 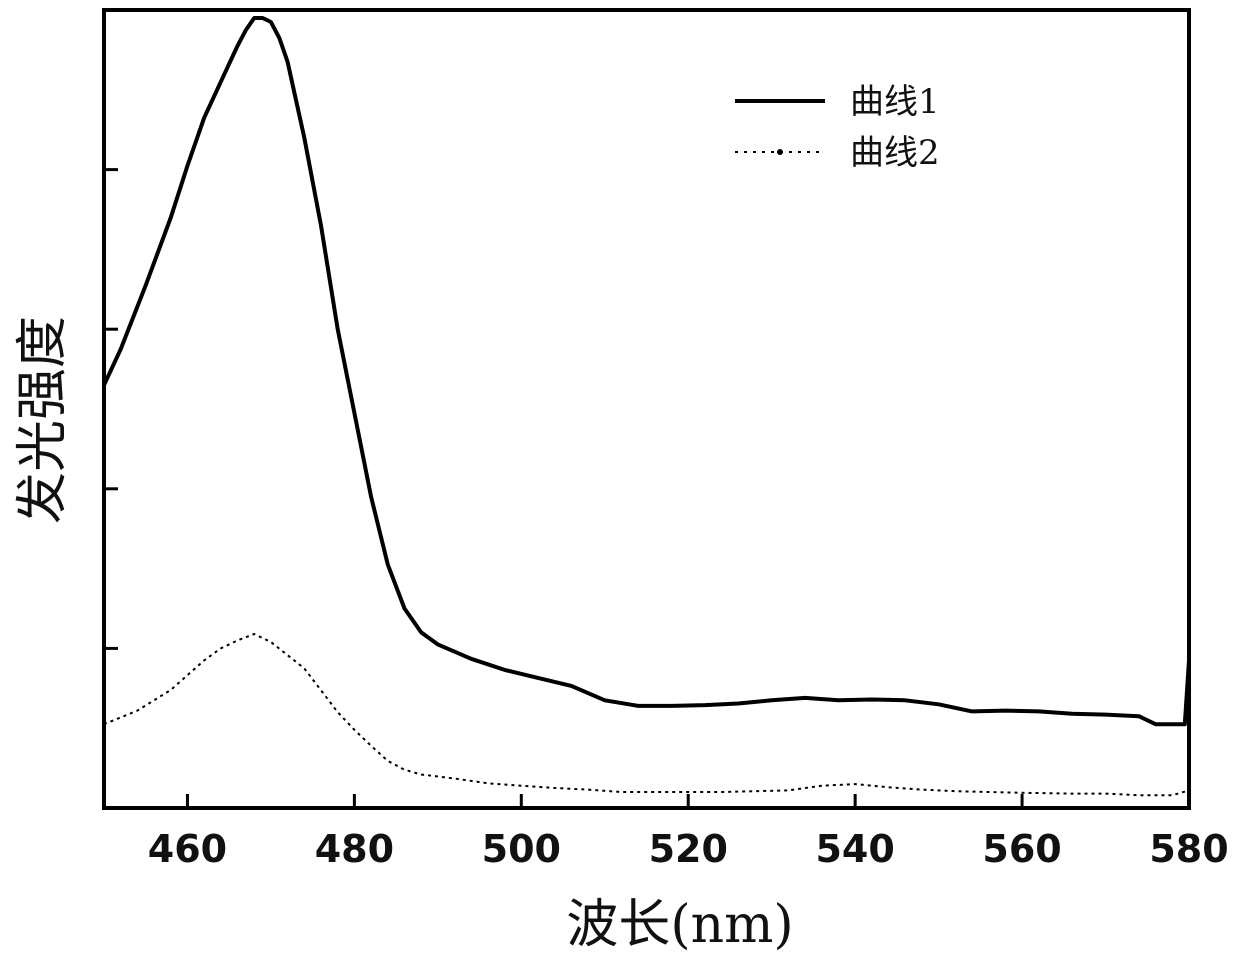 I want to click on x-axis-title: 波长(nm), so click(x=679, y=925).